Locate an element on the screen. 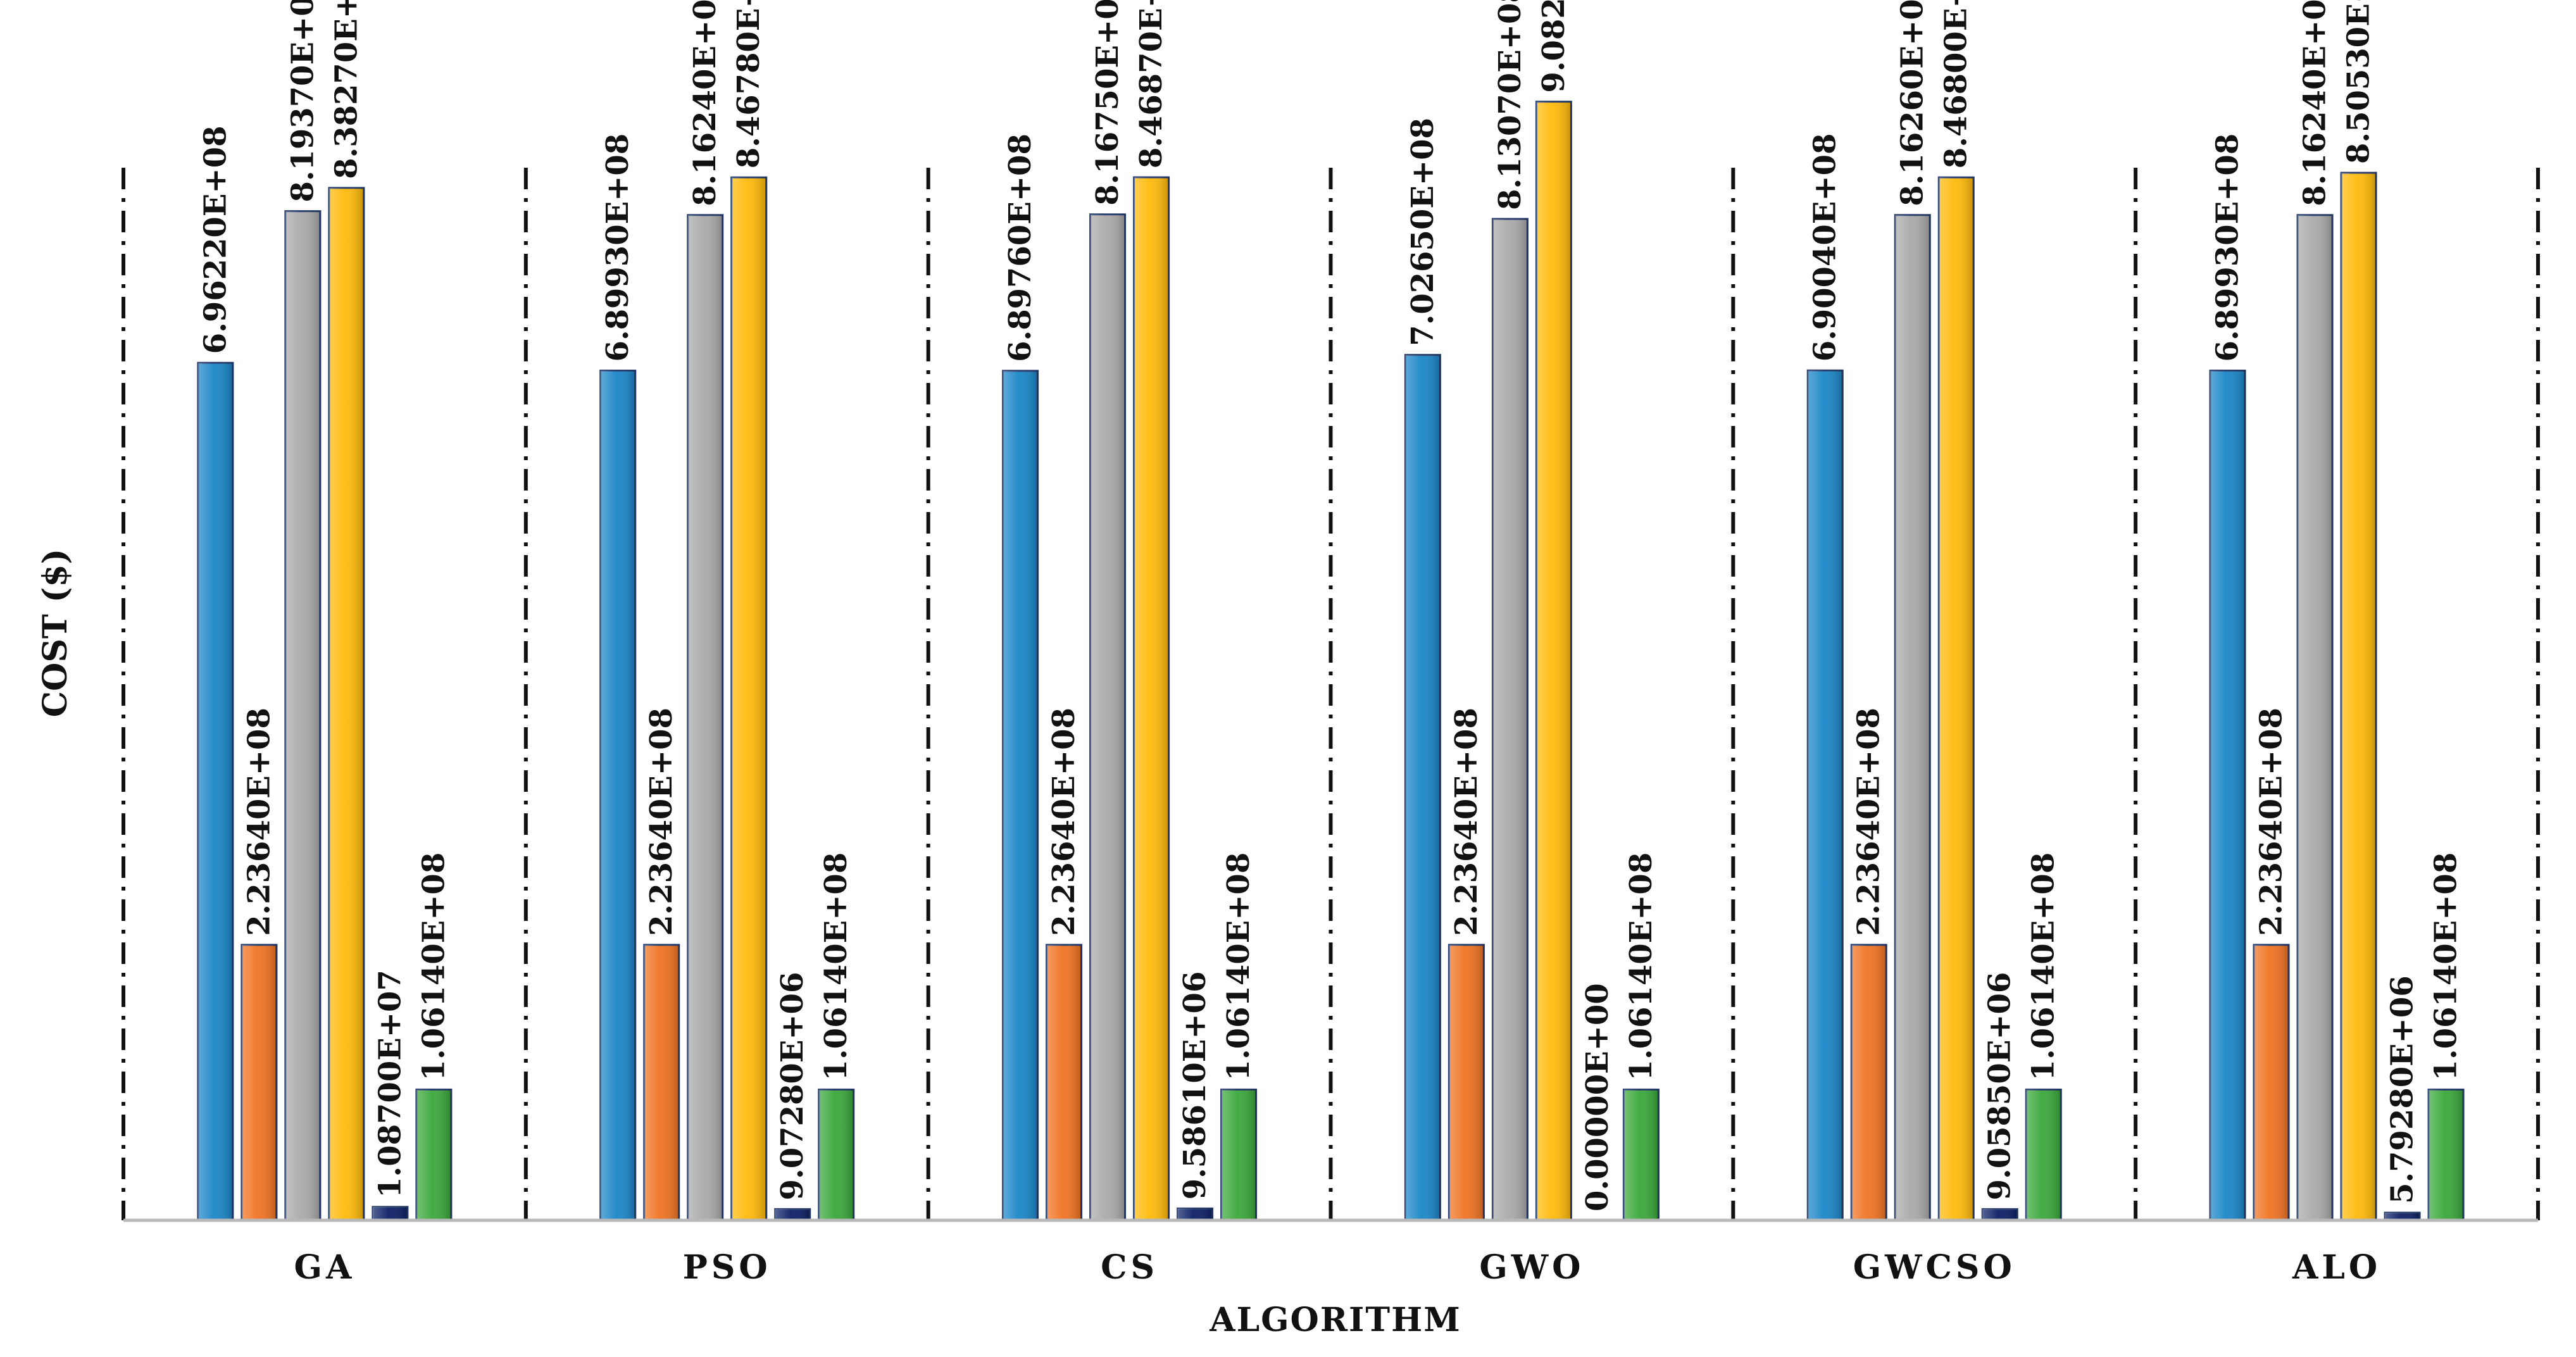  data-label: 8.13070E+08 is located at coordinates (1510, 105).